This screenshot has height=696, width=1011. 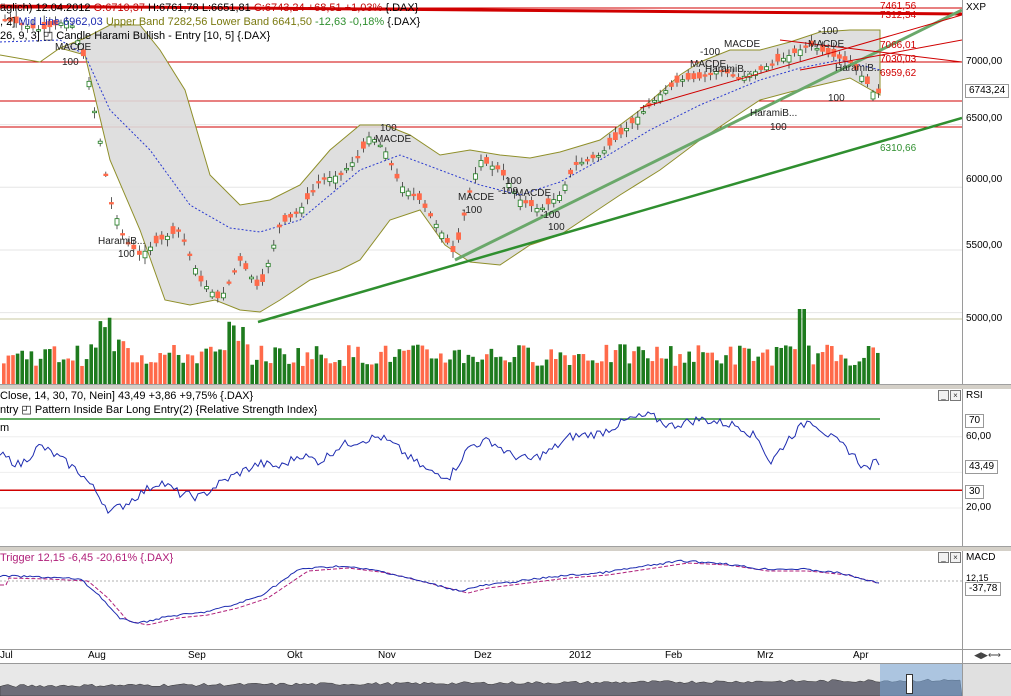 I want to click on level-label: 7030,03, so click(x=898, y=59).